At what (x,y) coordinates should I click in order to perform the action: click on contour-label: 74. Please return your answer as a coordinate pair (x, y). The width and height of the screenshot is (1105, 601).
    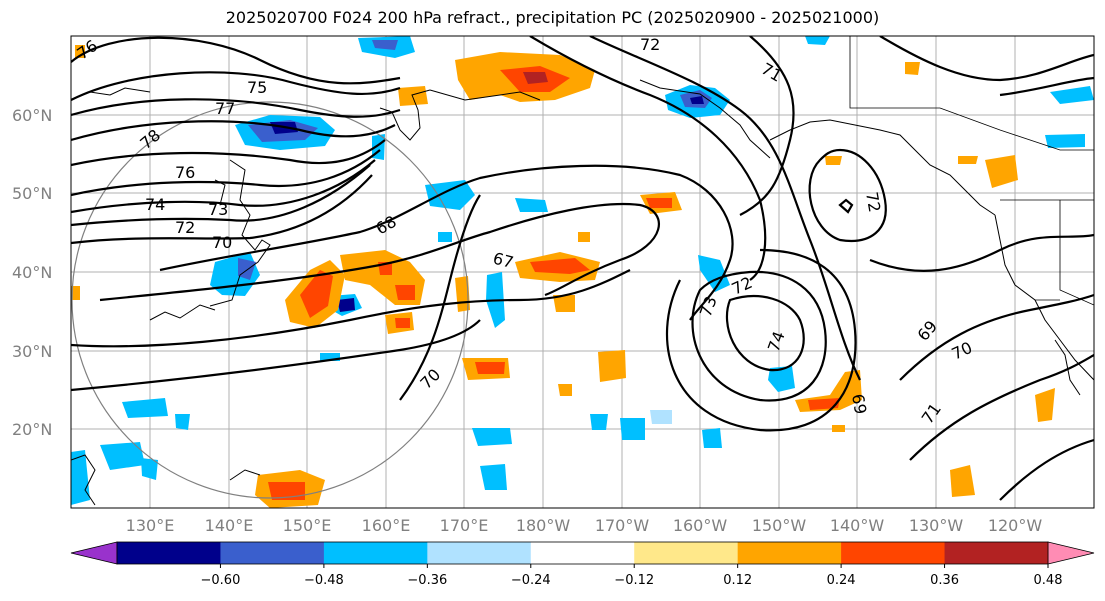
    Looking at the image, I should click on (155, 204).